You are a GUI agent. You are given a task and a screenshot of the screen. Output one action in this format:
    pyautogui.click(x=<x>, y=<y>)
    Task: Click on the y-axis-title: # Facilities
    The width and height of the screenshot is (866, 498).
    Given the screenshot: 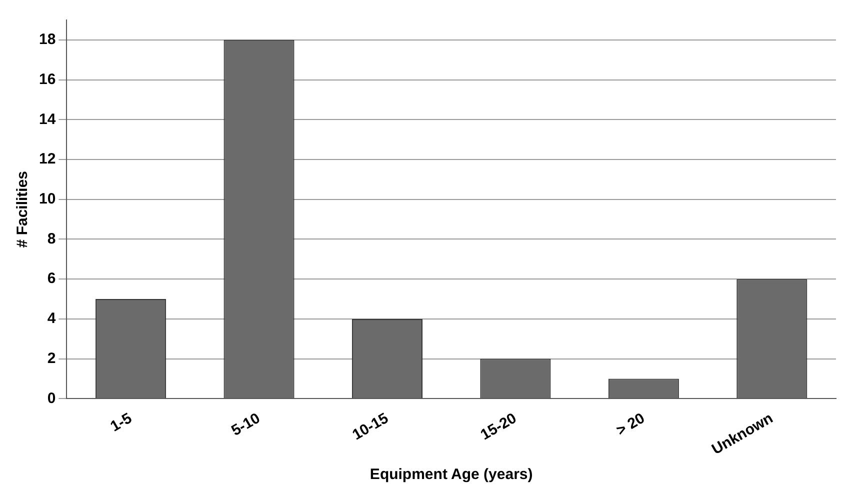 What is the action you would take?
    pyautogui.click(x=23, y=209)
    